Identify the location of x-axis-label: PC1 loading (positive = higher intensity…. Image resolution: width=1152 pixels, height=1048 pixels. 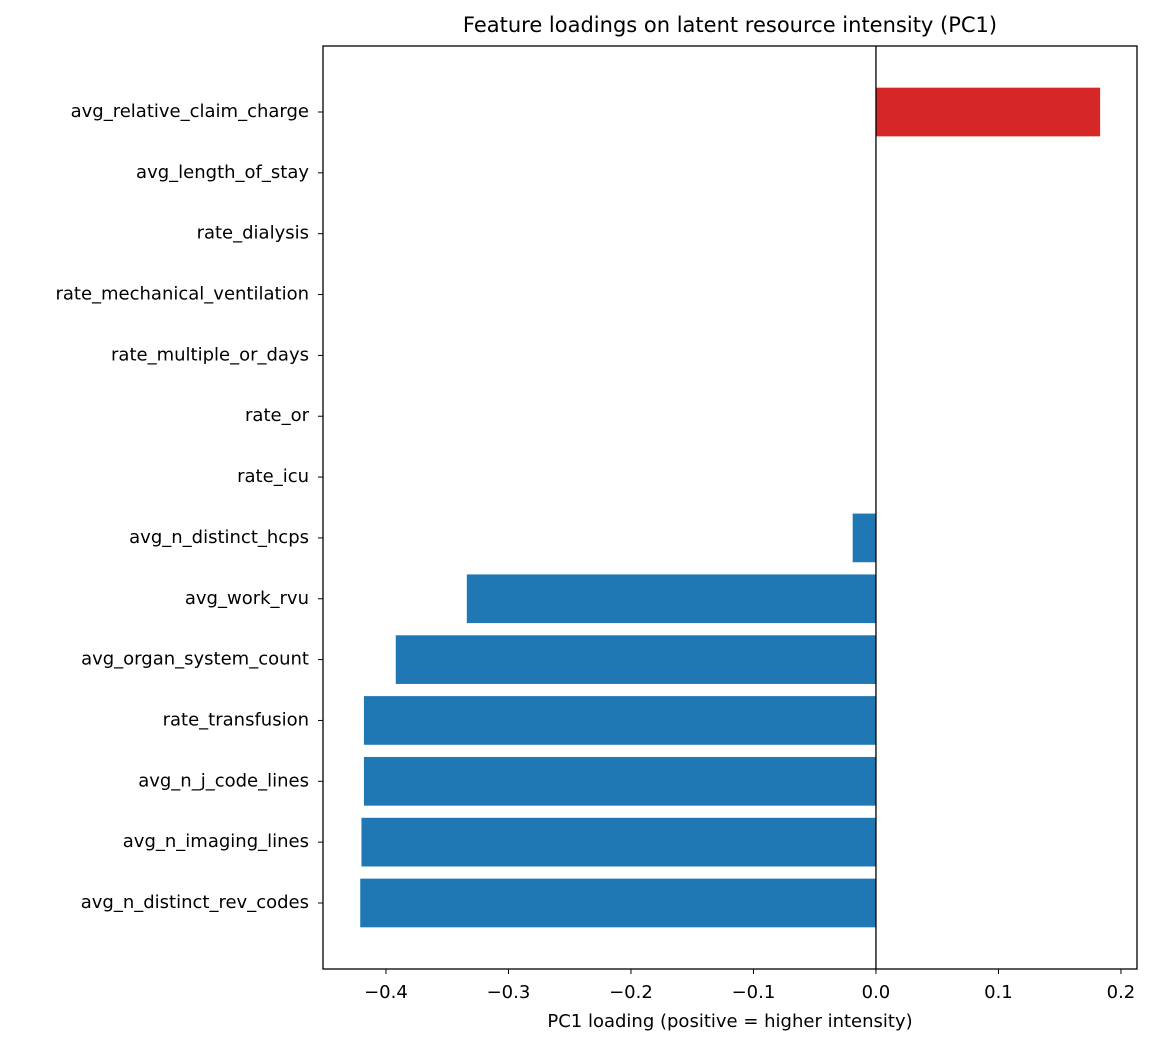
(729, 1021).